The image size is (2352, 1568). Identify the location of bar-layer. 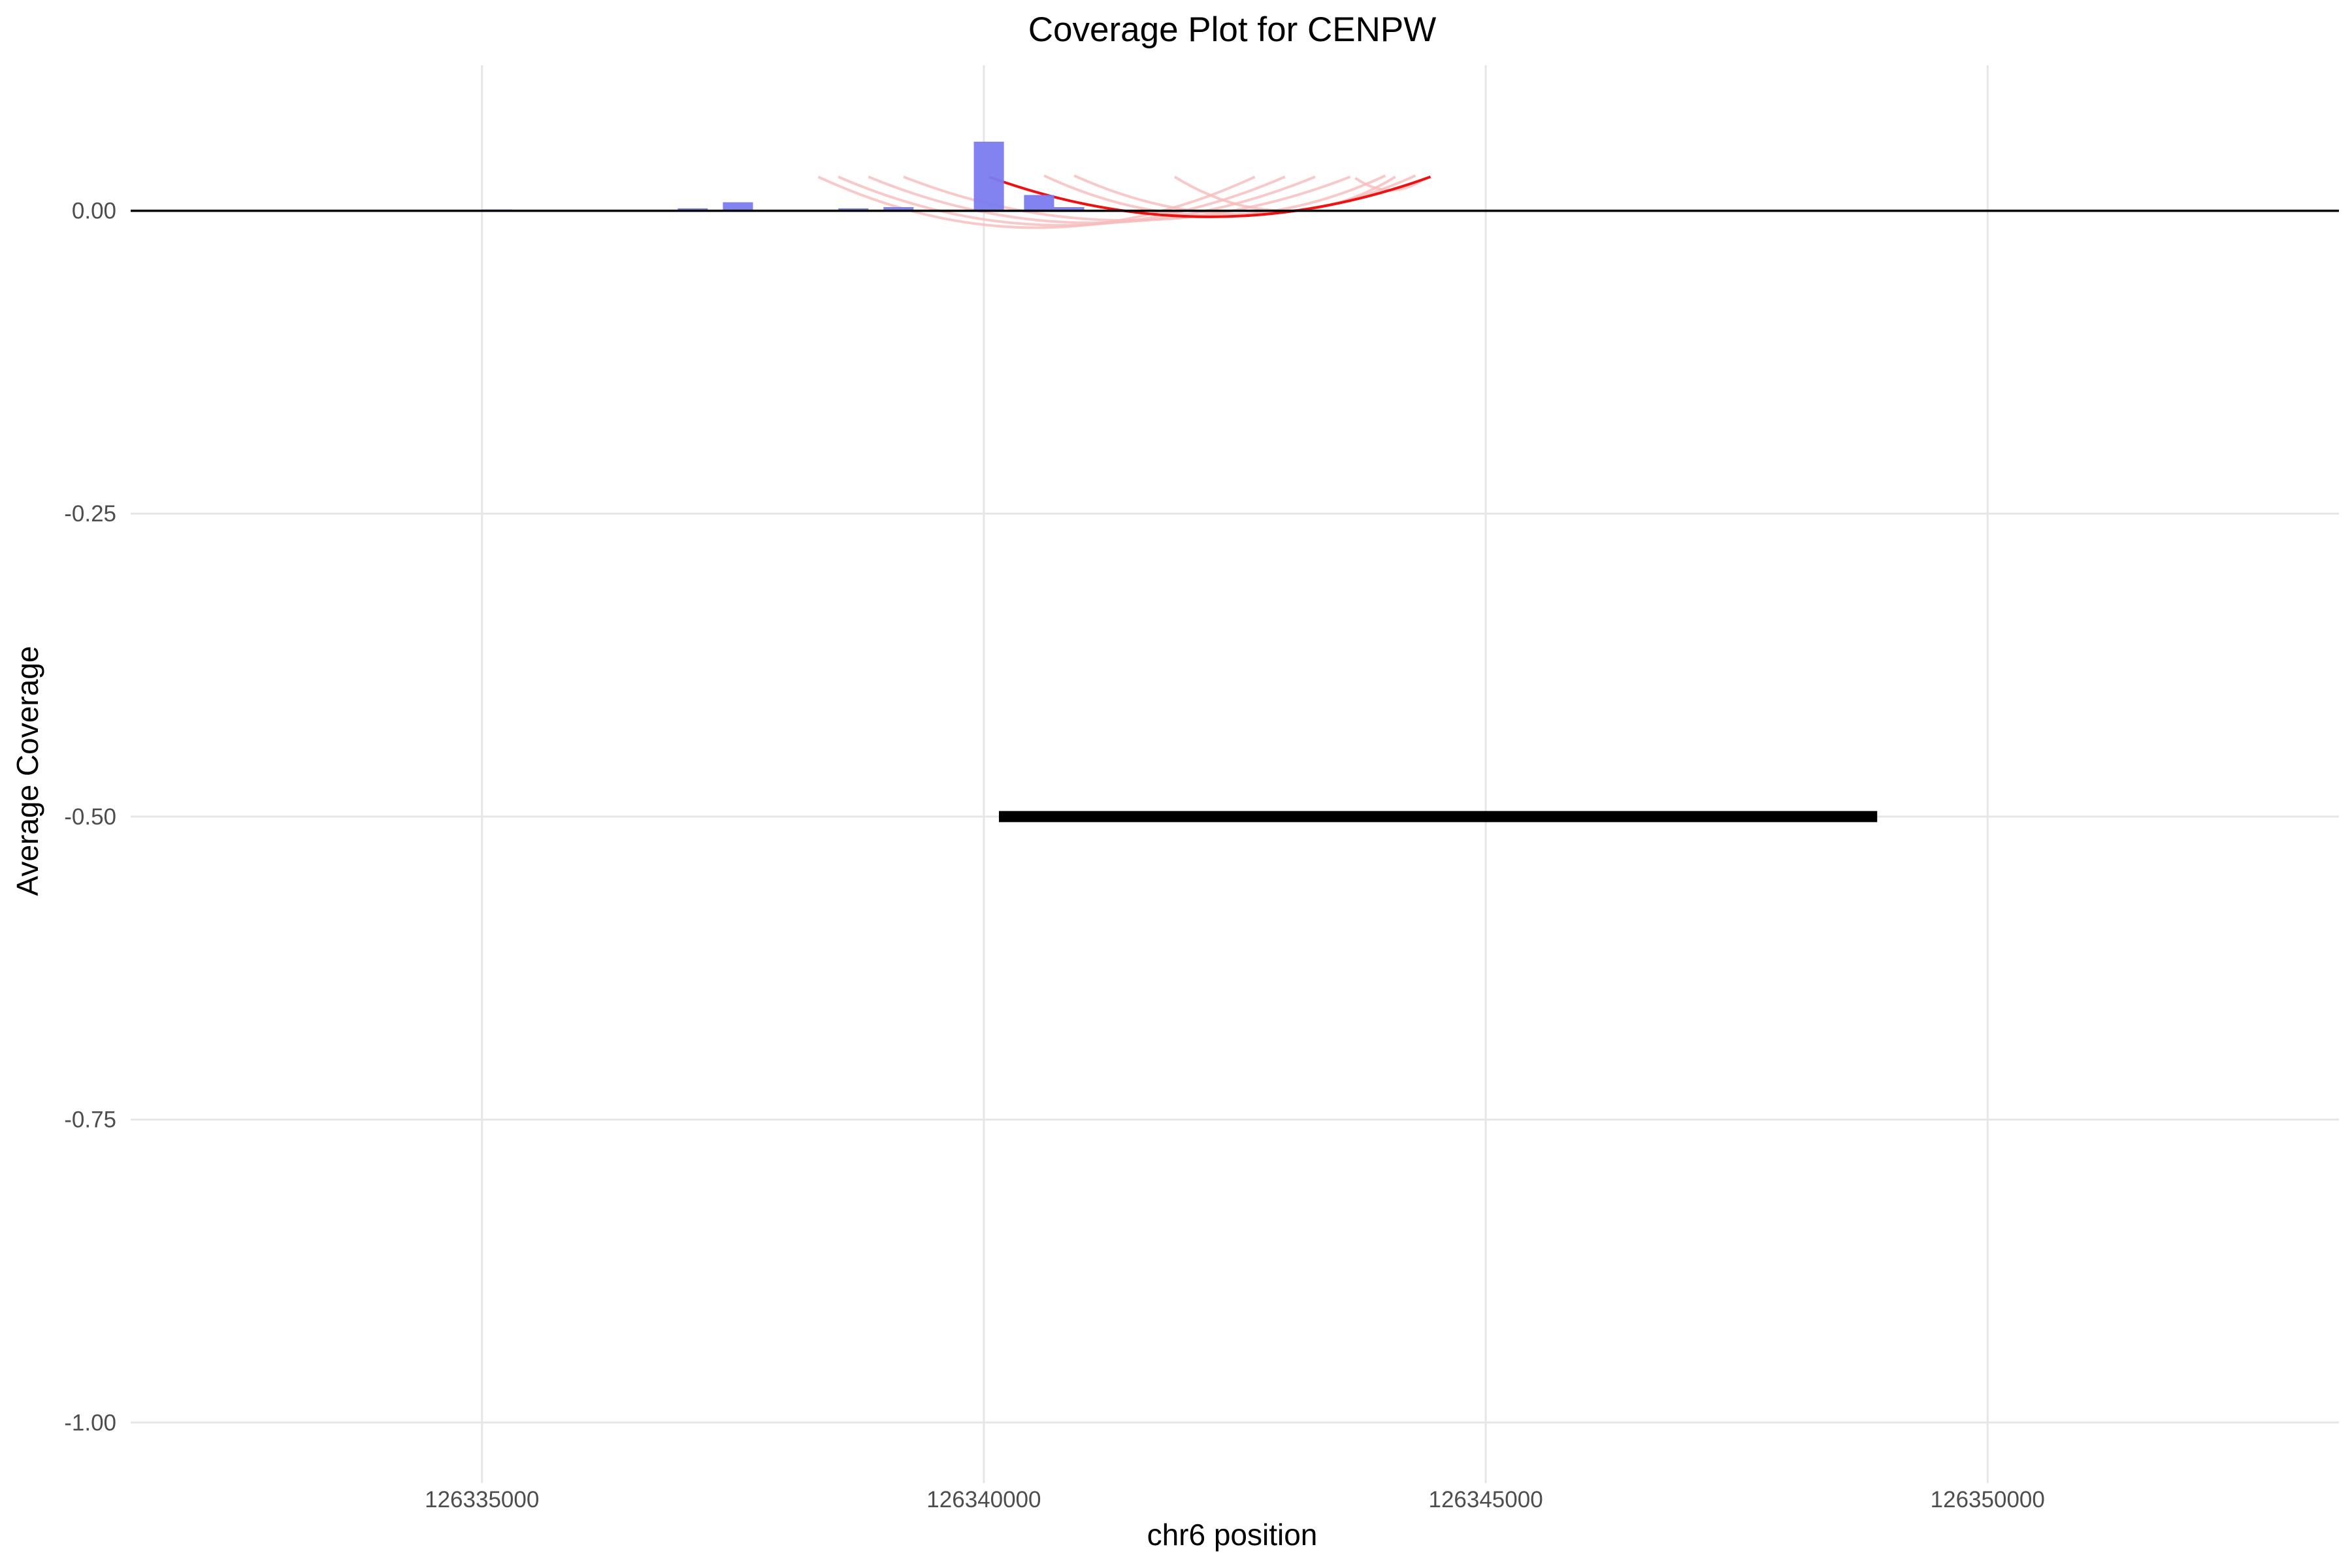
(783, 176).